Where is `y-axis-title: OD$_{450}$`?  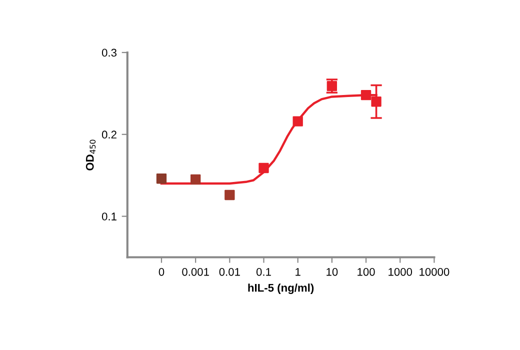 y-axis-title: OD$_{450}$ is located at coordinates (91, 155).